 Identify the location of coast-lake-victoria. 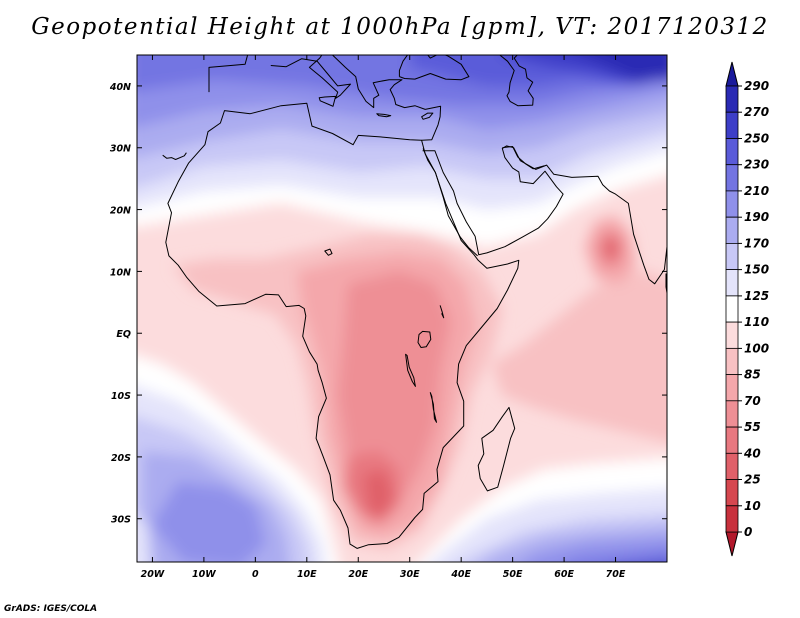
(424, 339).